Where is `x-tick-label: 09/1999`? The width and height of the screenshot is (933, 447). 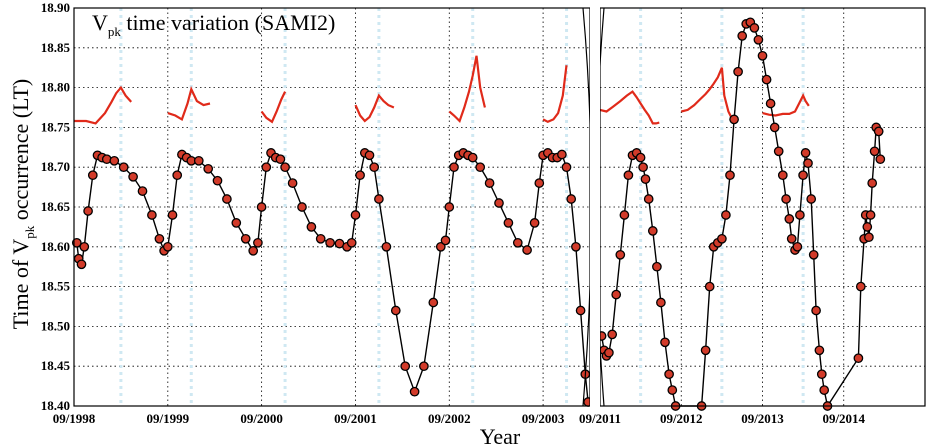 x-tick-label: 09/1999 is located at coordinates (168, 418).